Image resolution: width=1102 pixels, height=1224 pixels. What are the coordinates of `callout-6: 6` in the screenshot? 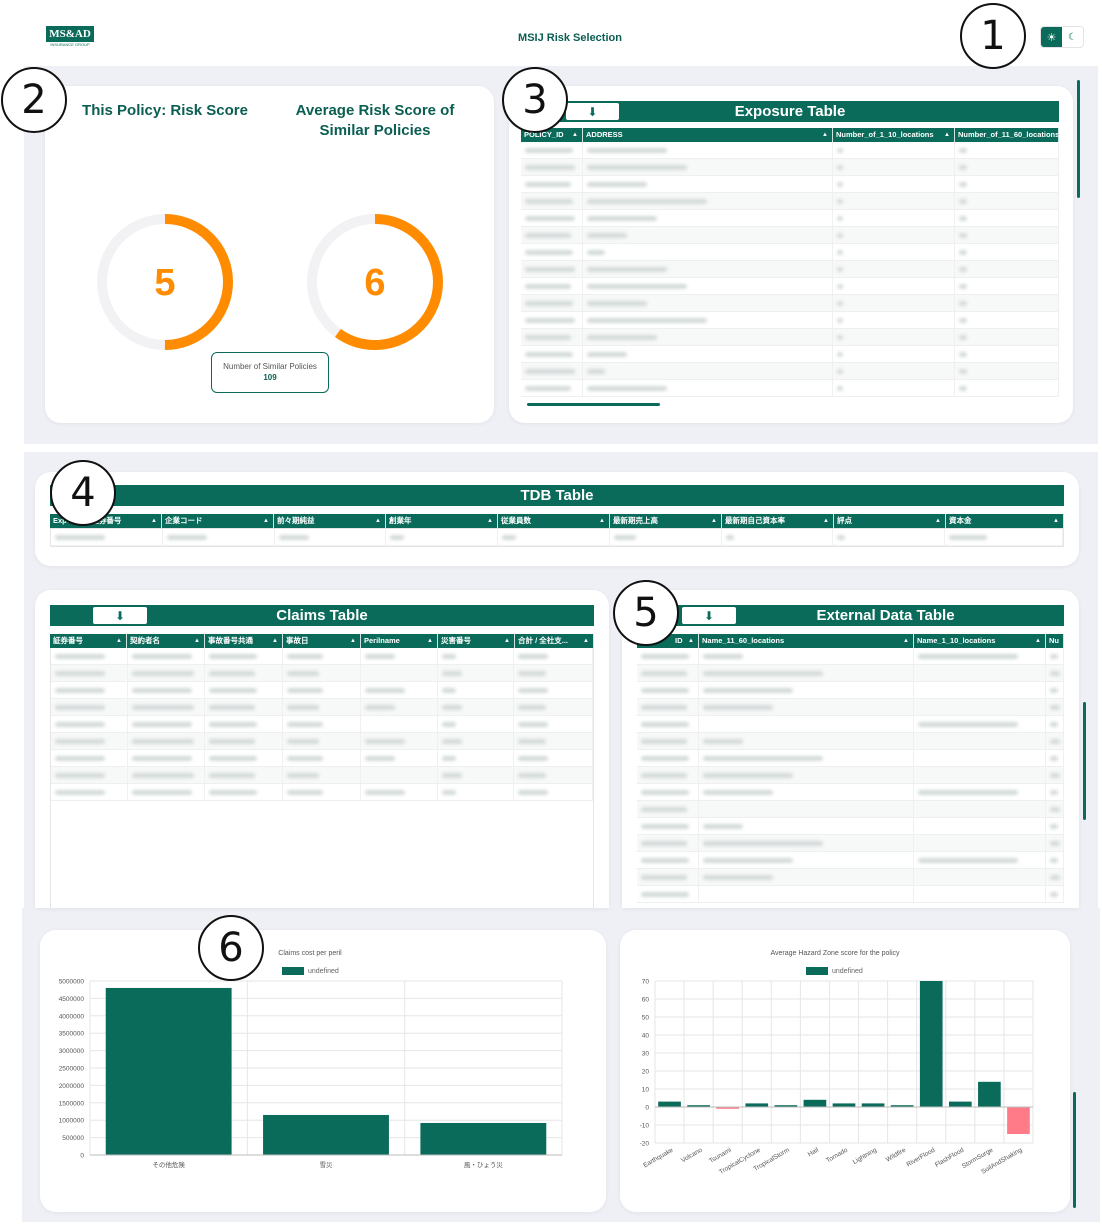 It's located at (231, 948).